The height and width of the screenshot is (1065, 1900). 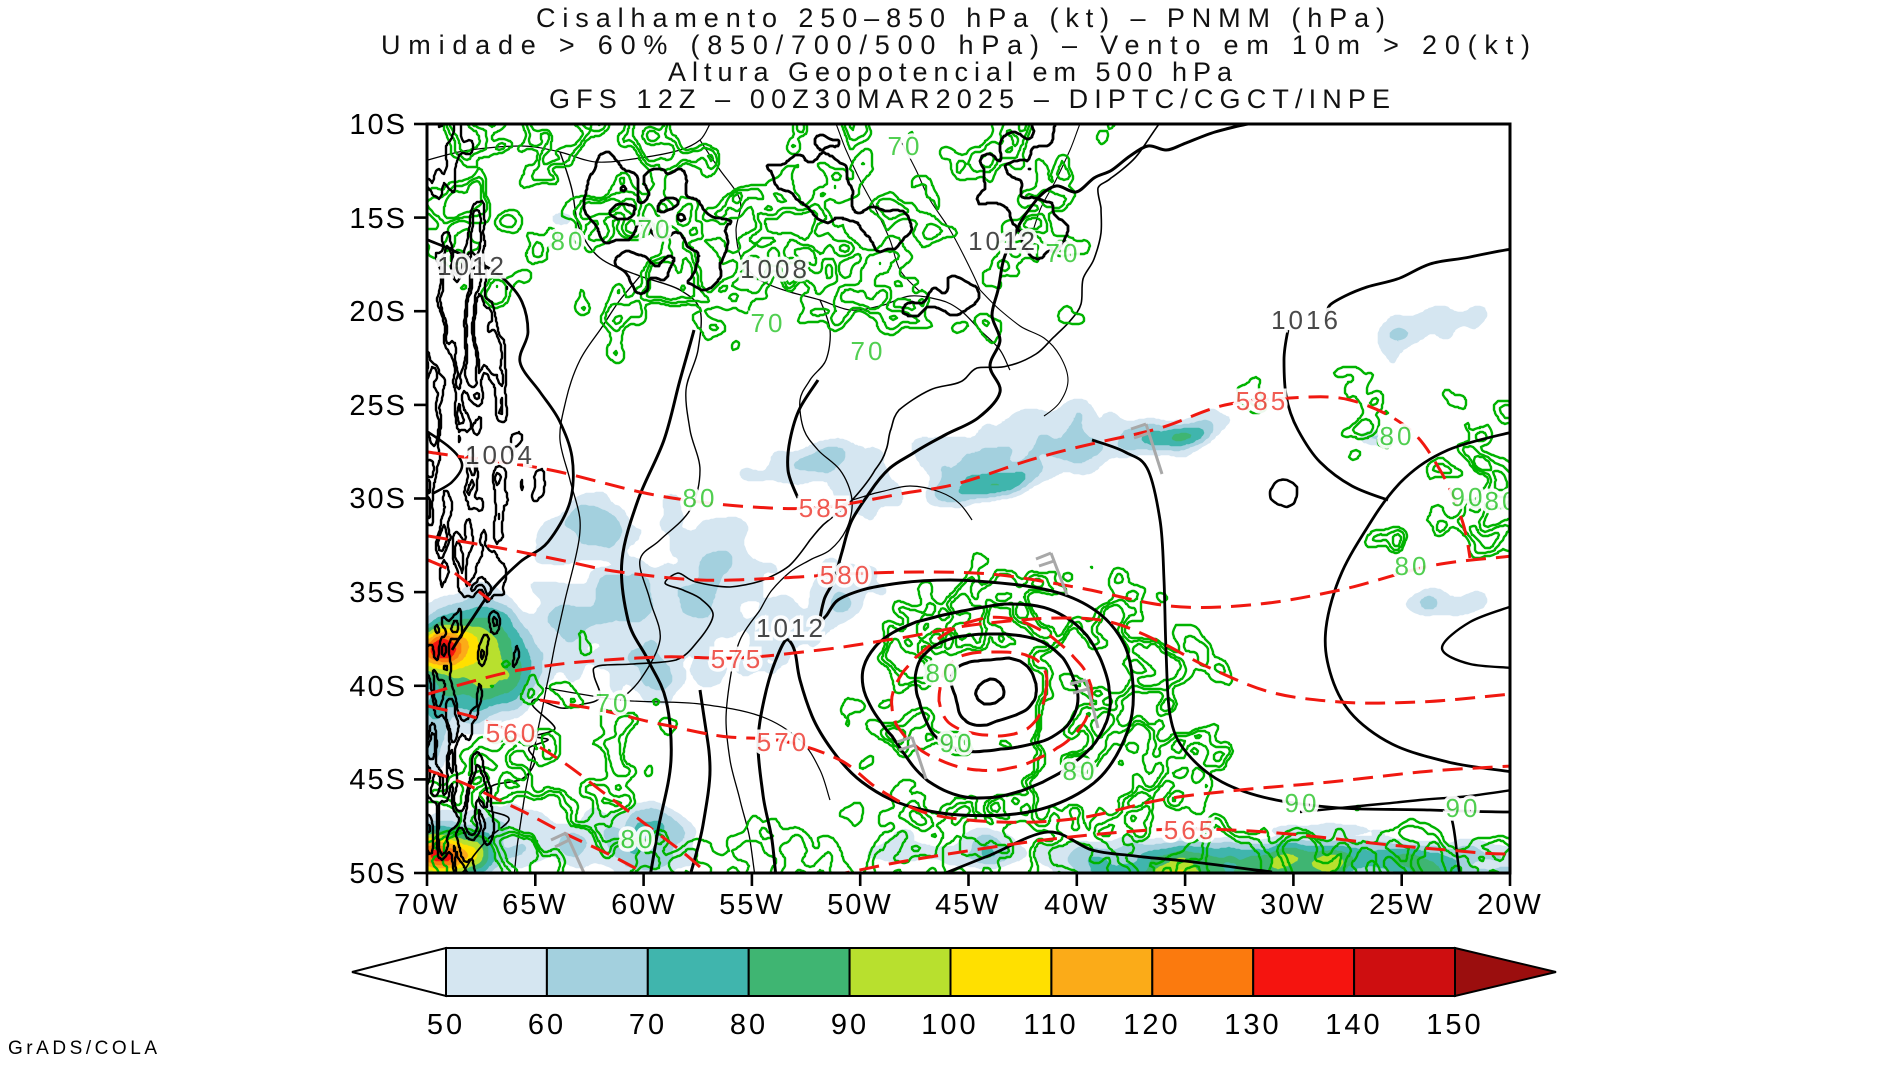 I want to click on svg-text: 10S, so click(x=378, y=125).